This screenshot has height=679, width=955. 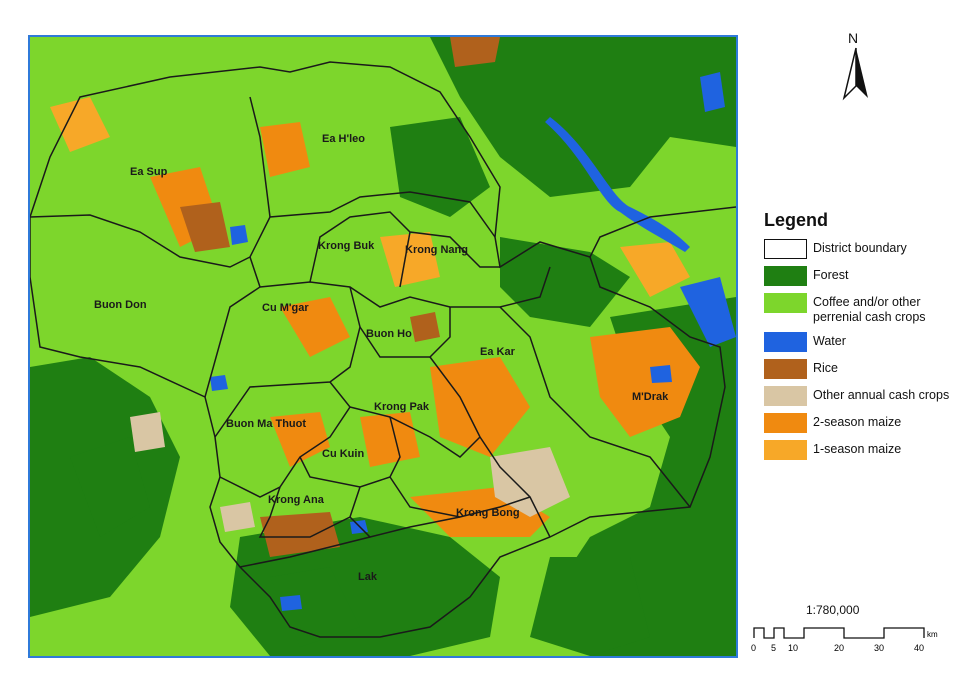 I want to click on rice-swatch, so click(x=785, y=369).